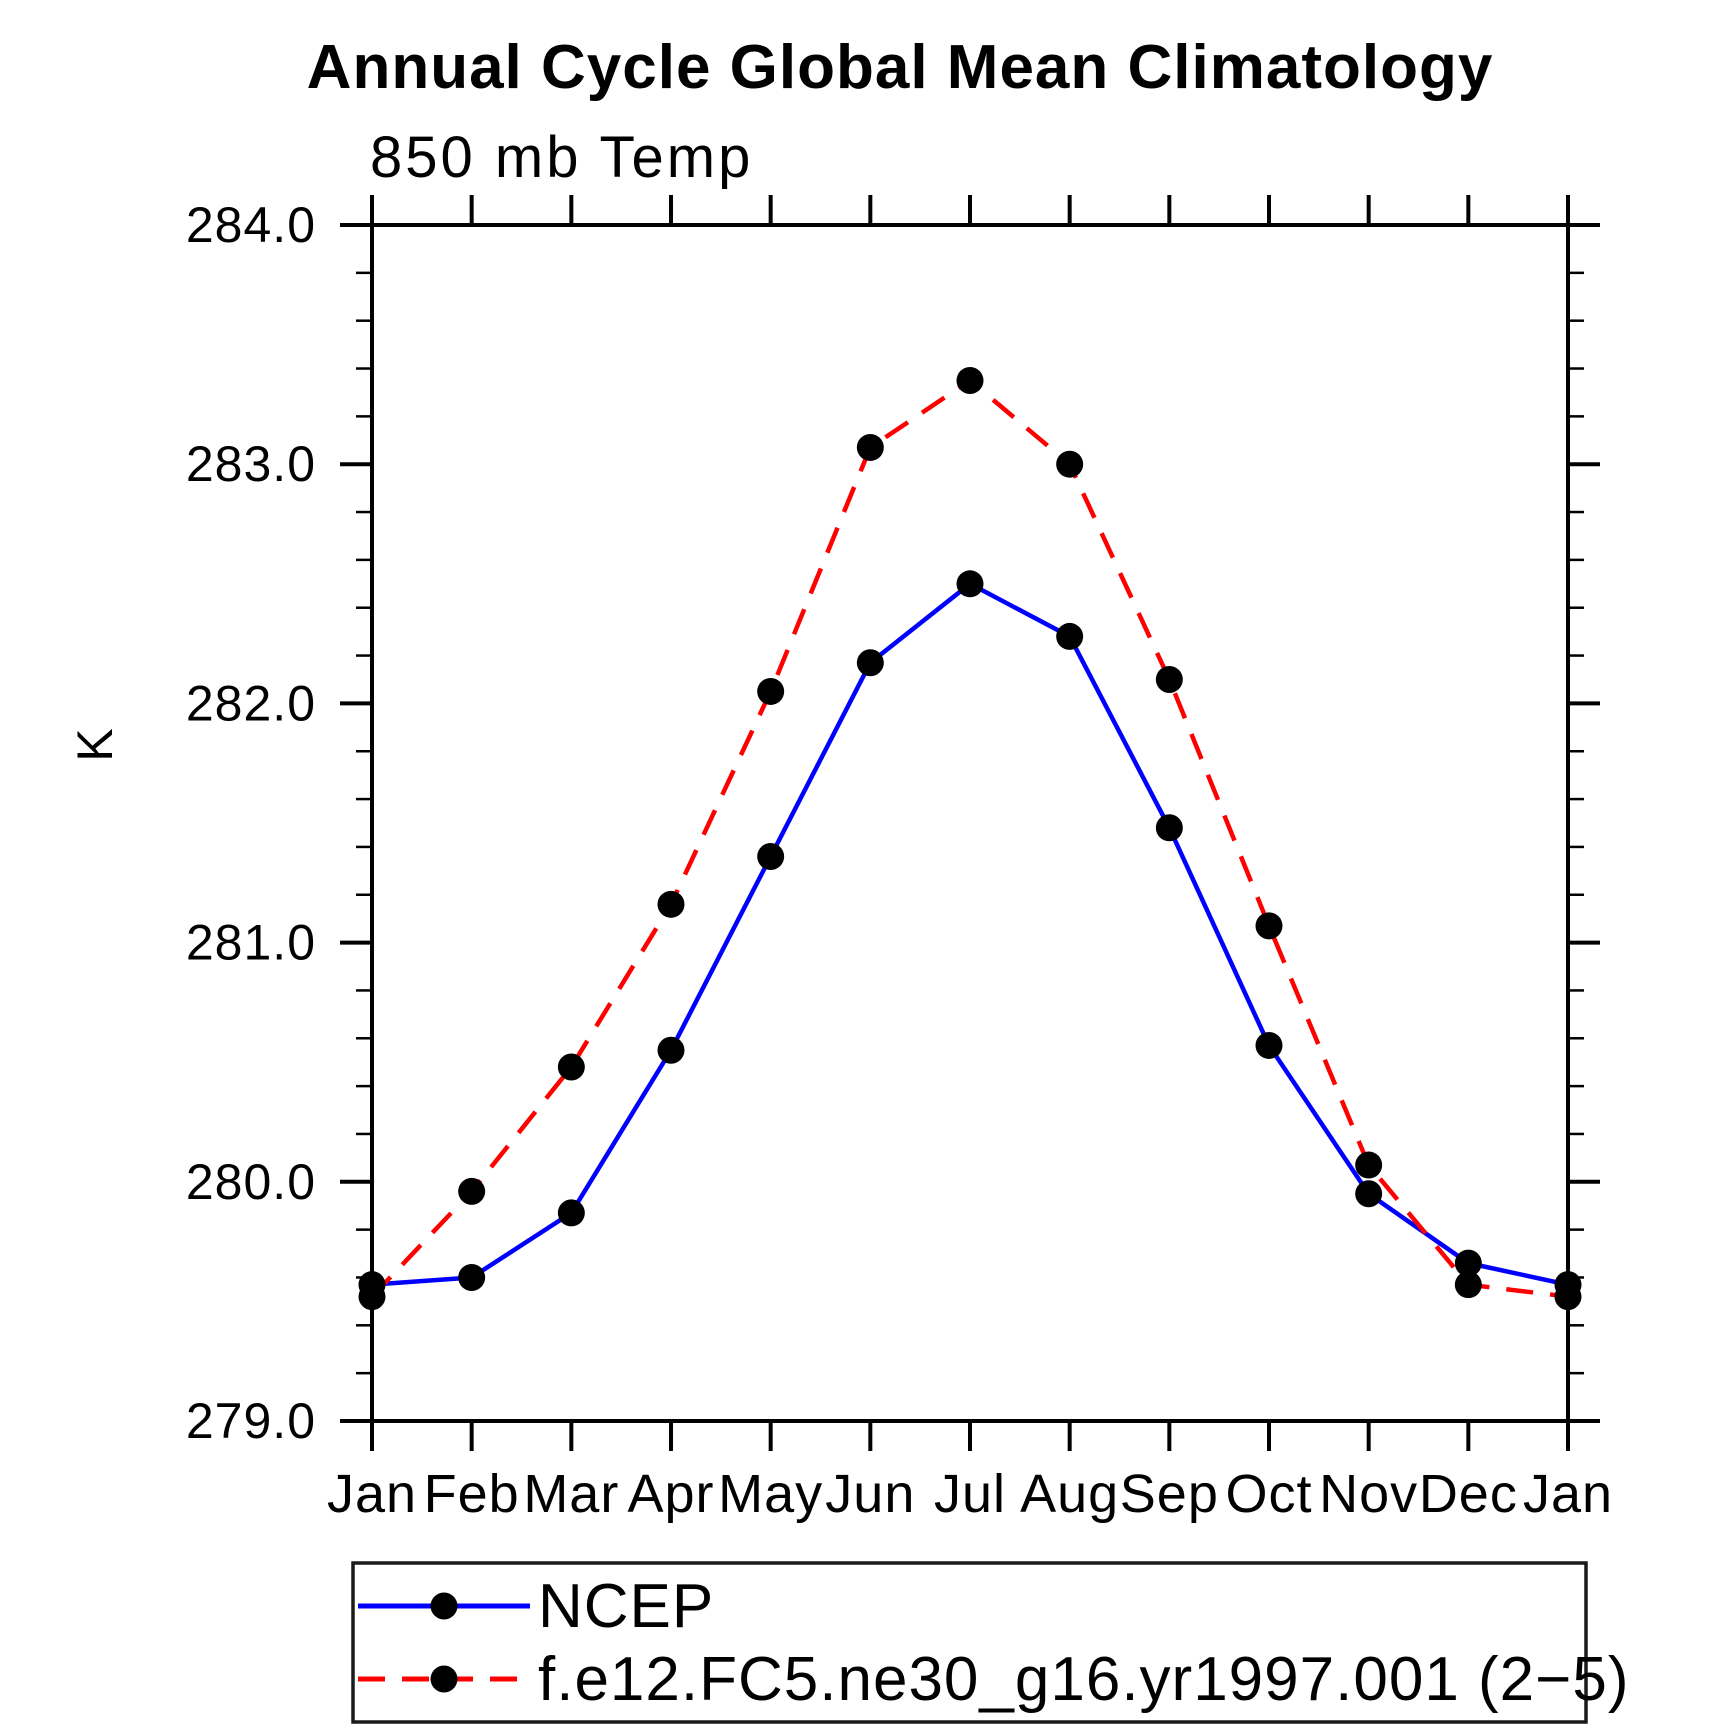 Image resolution: width=1710 pixels, height=1729 pixels. What do you see at coordinates (571, 1494) in the screenshot?
I see `x-tick-label: Mar` at bounding box center [571, 1494].